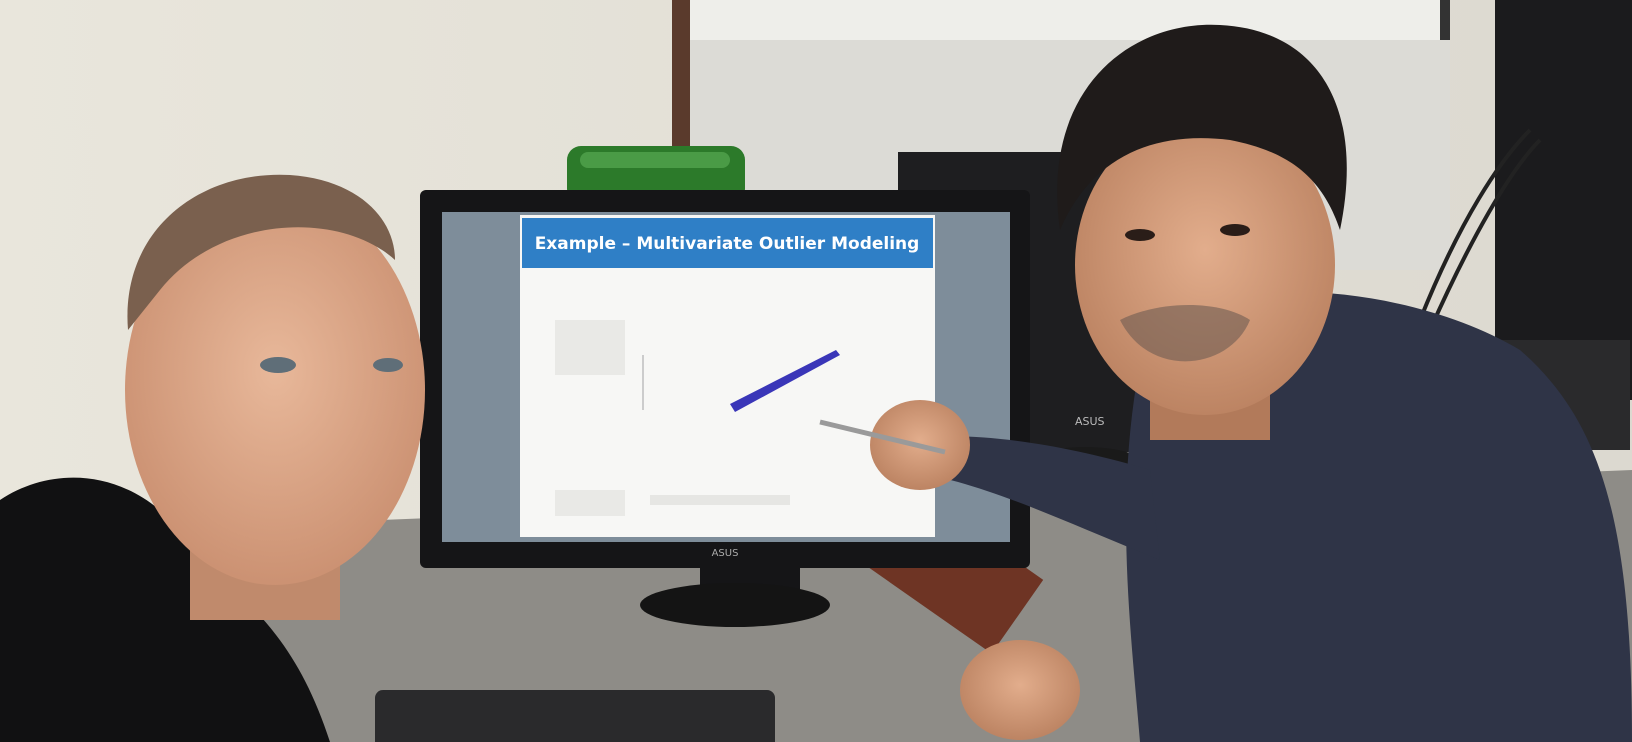  What do you see at coordinates (1020, 690) in the screenshot?
I see `right-person-fist` at bounding box center [1020, 690].